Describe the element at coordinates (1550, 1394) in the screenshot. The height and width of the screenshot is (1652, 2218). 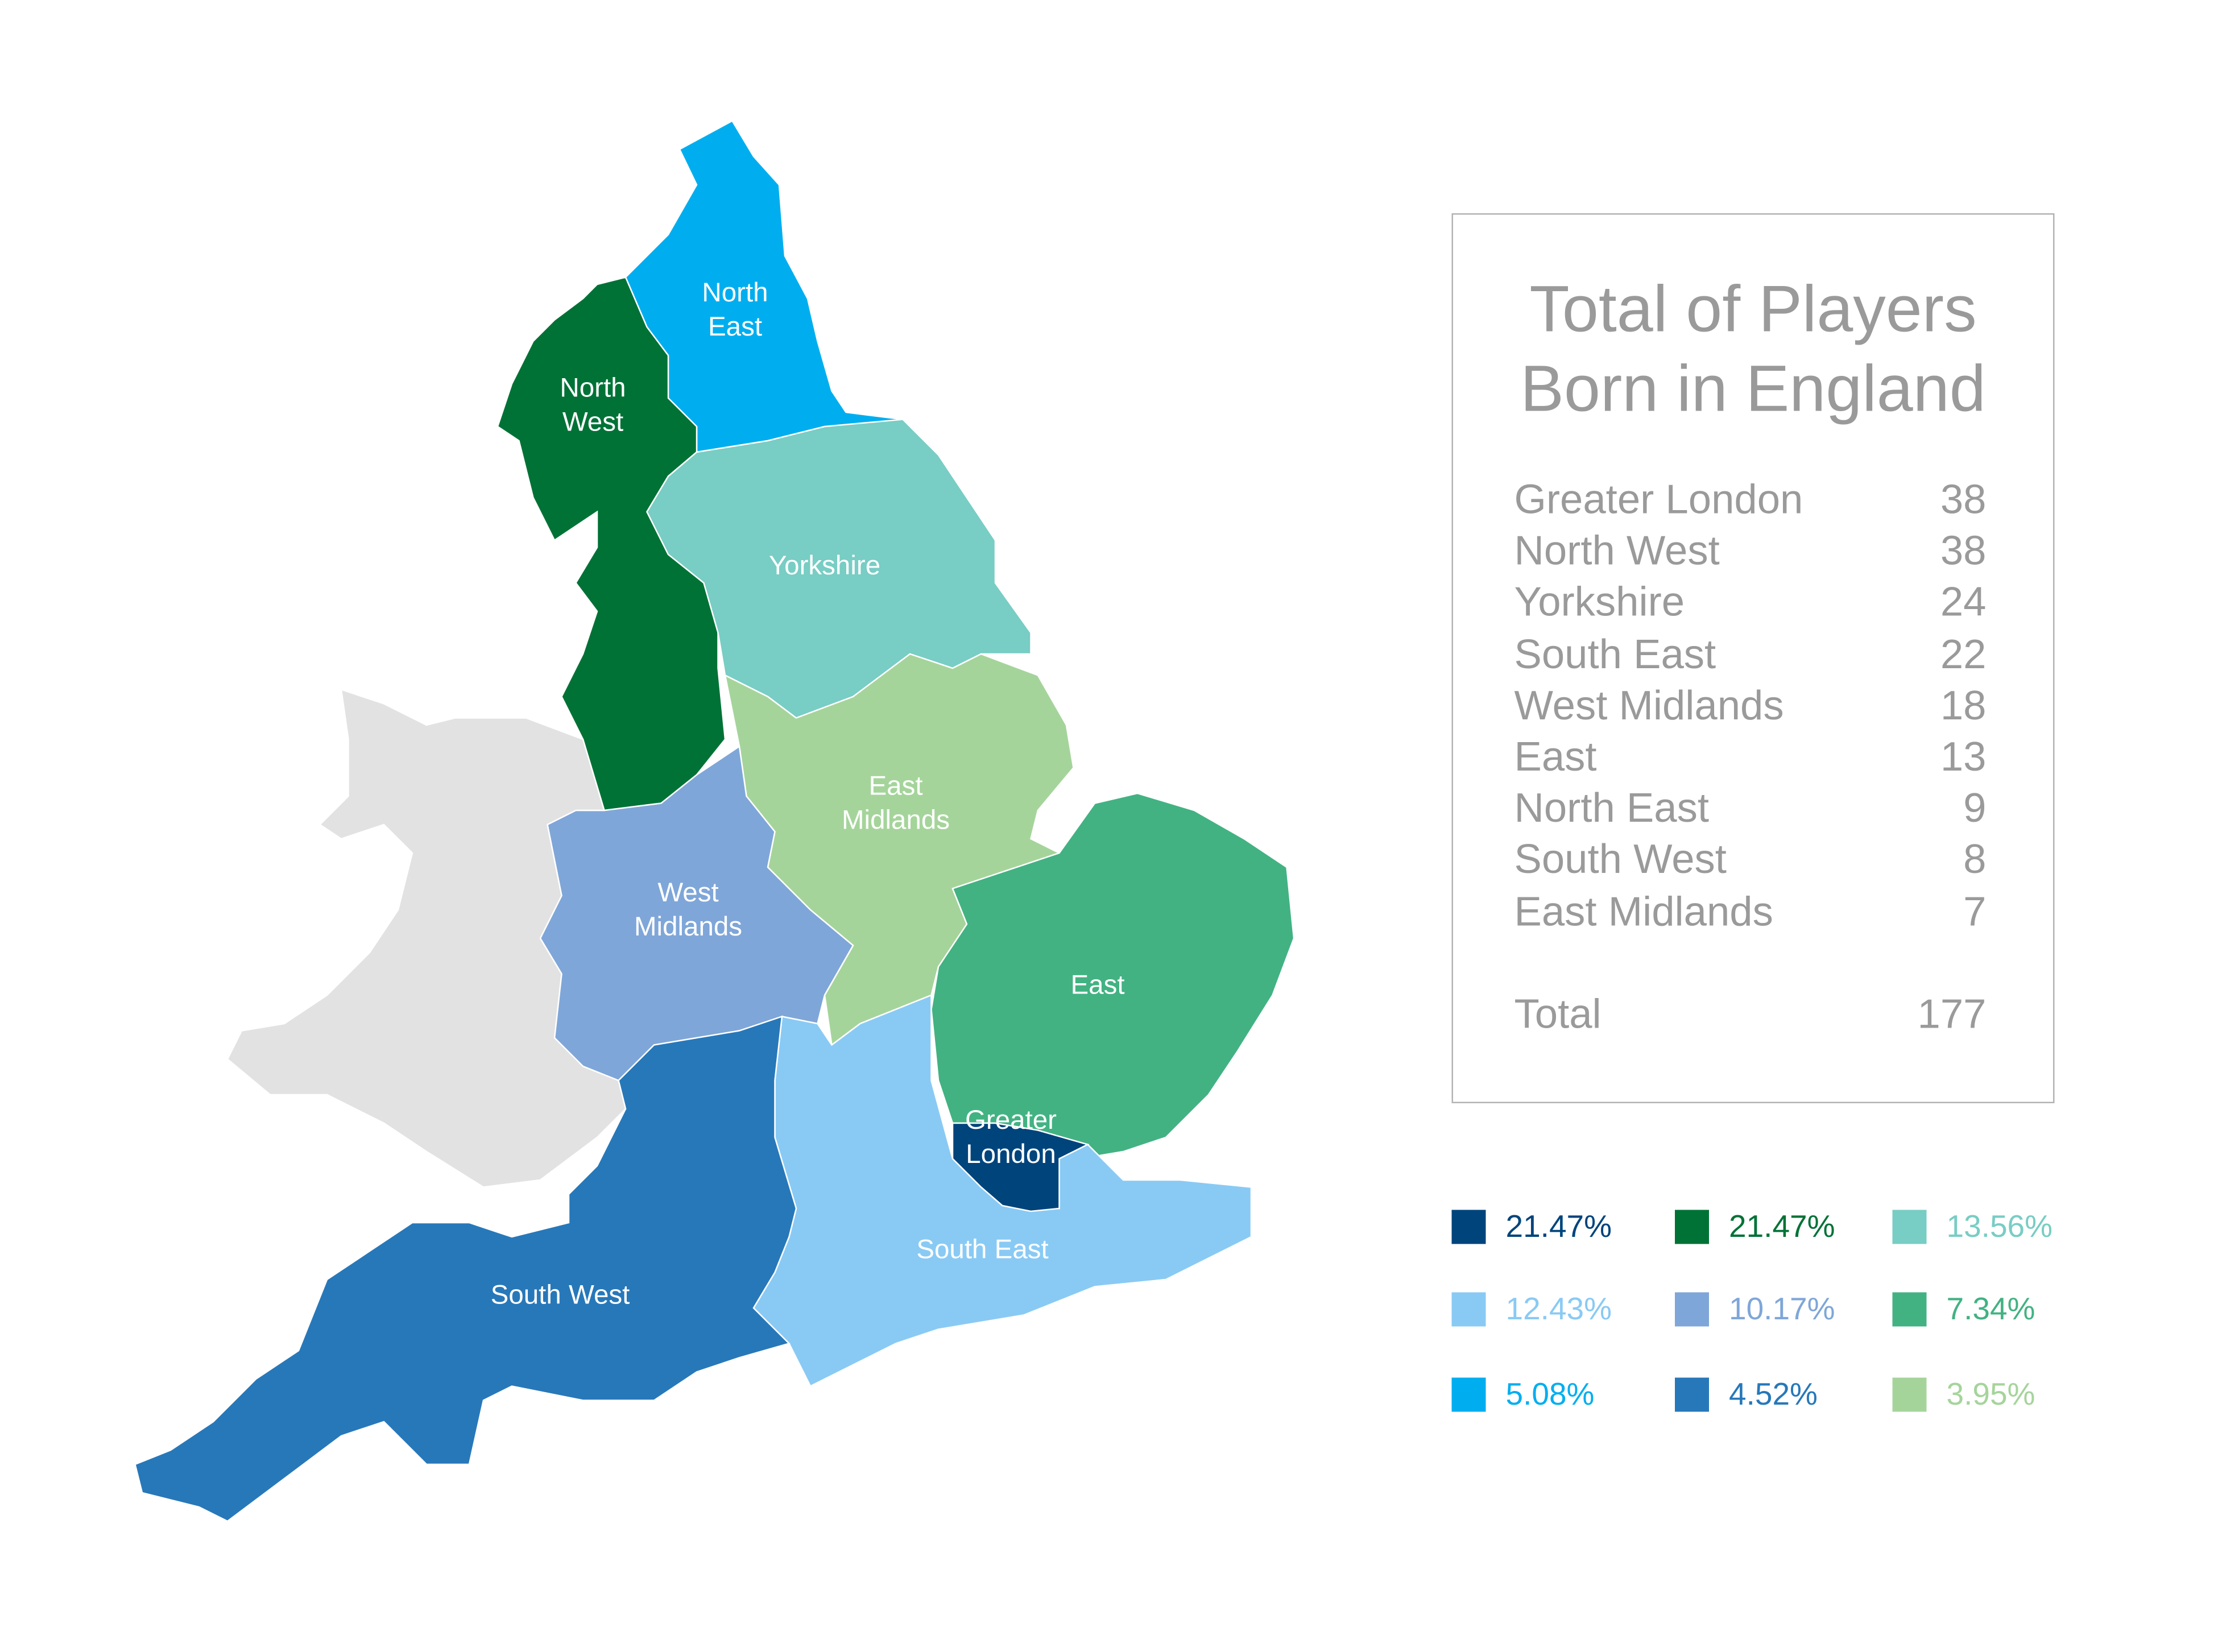
I see `legend-percent: 5.08%` at that location.